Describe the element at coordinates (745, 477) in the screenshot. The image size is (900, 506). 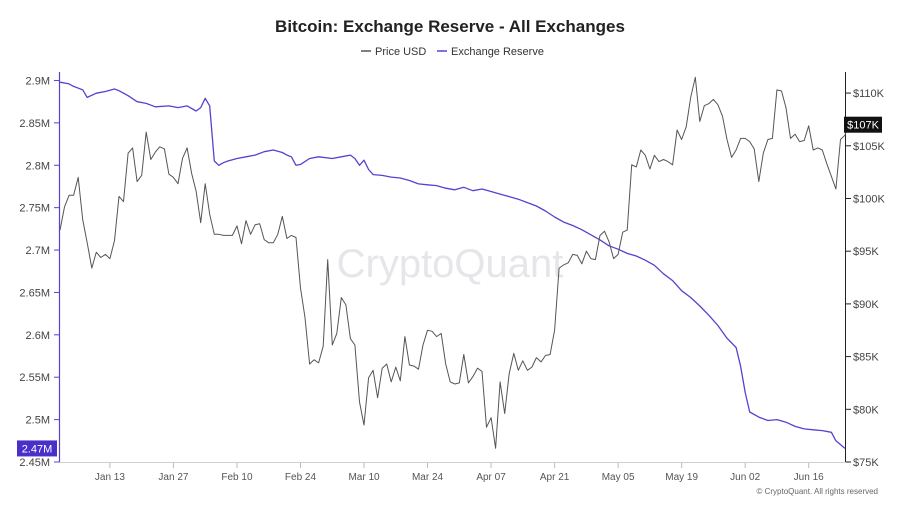
I see `x-tick-label: Jun 02` at that location.